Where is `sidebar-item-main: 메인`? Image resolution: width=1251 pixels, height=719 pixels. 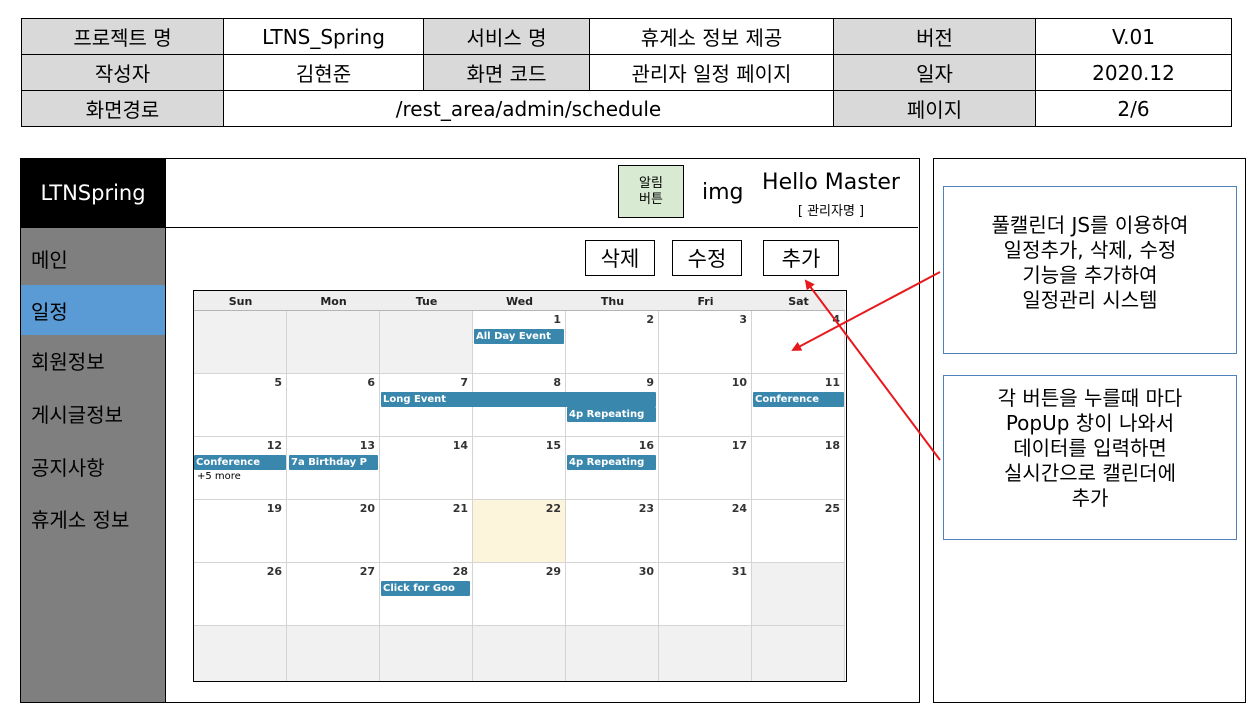
sidebar-item-main: 메인 is located at coordinates (49, 259).